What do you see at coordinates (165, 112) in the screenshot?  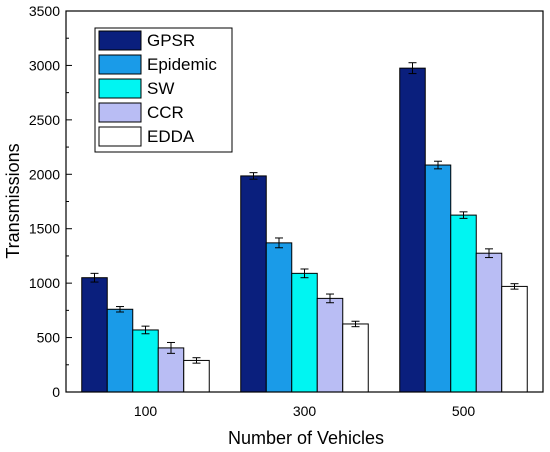 I see `legend-label-ccr: CCR` at bounding box center [165, 112].